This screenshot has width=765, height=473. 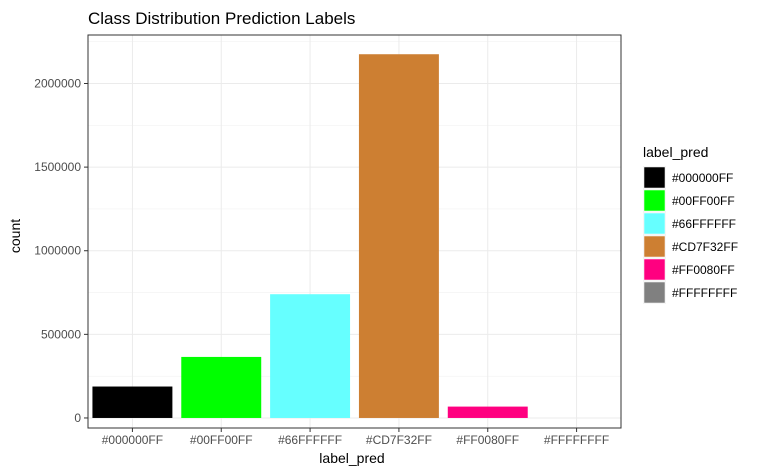 I want to click on bar-cd7f32ff, so click(x=398, y=236).